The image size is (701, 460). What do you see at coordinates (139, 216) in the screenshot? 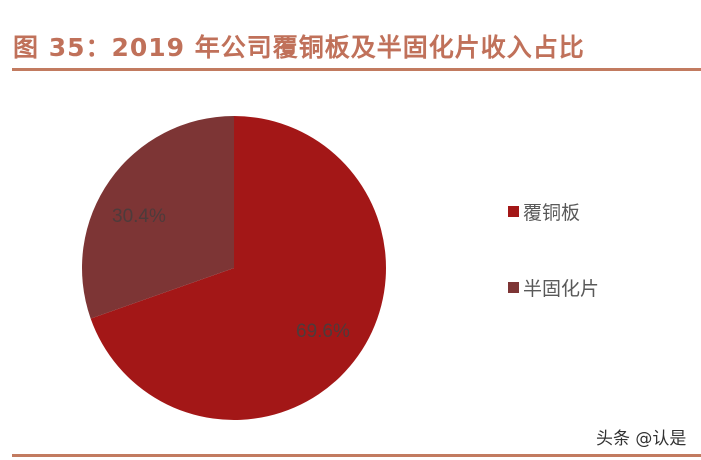
I see `slice-label-prepreg: 30.4%` at bounding box center [139, 216].